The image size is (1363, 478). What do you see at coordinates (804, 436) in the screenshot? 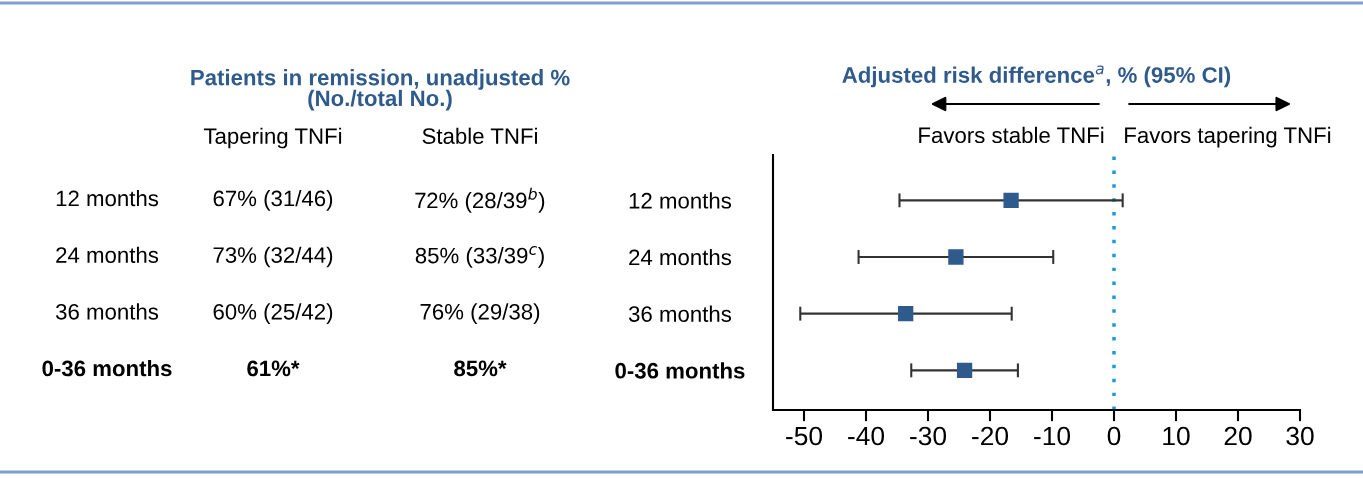
I see `x-tick-label: -50` at bounding box center [804, 436].